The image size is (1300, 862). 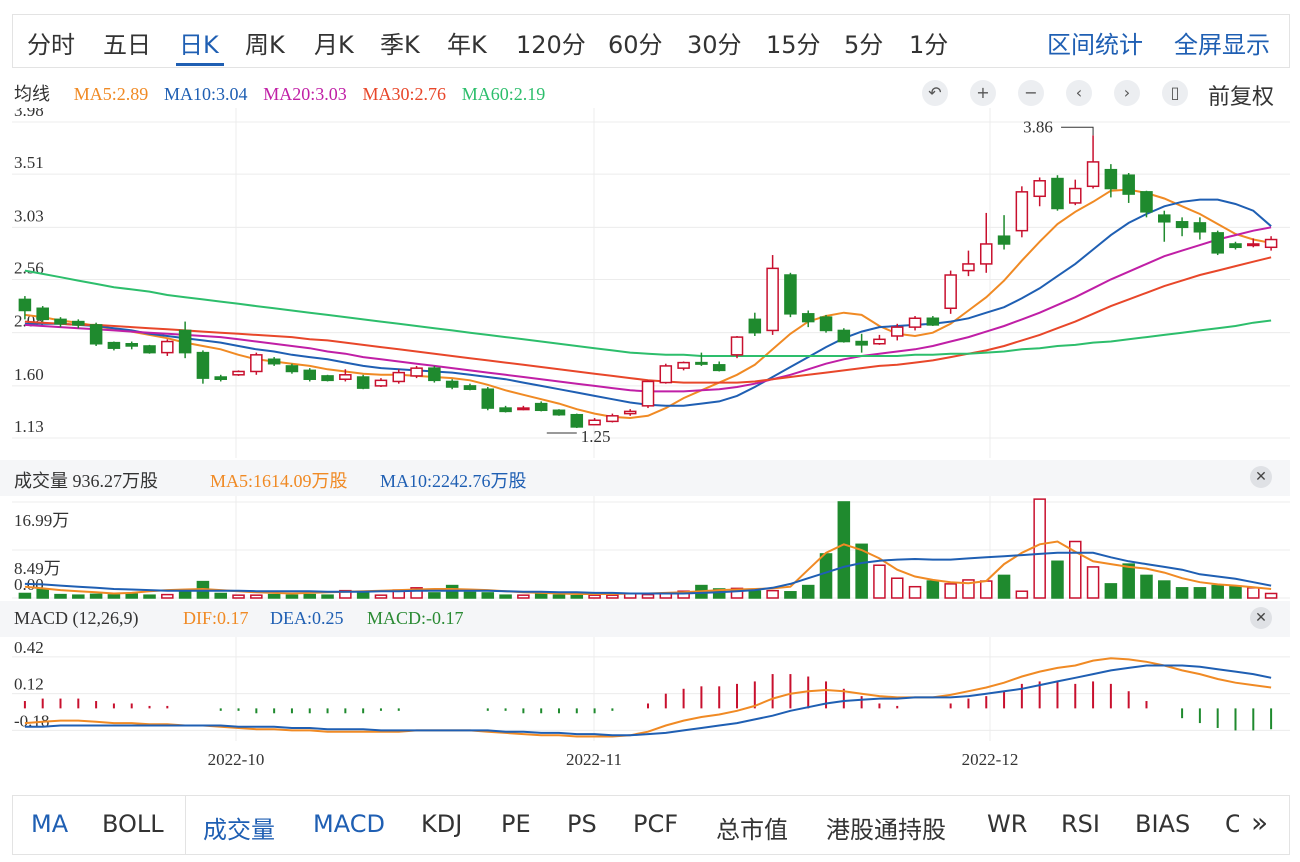 I want to click on indicator-tab-macd: MACD, so click(x=349, y=824).